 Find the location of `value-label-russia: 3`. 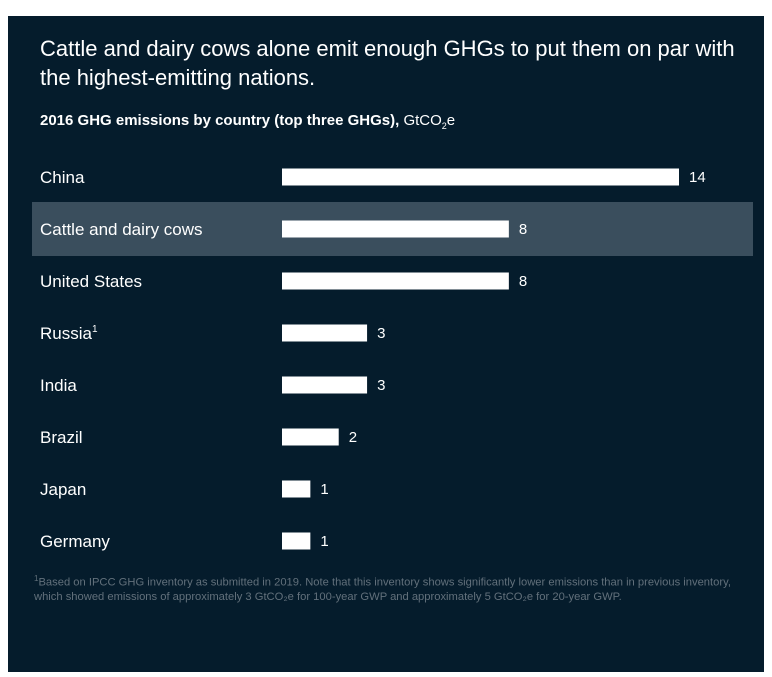

value-label-russia: 3 is located at coordinates (381, 333).